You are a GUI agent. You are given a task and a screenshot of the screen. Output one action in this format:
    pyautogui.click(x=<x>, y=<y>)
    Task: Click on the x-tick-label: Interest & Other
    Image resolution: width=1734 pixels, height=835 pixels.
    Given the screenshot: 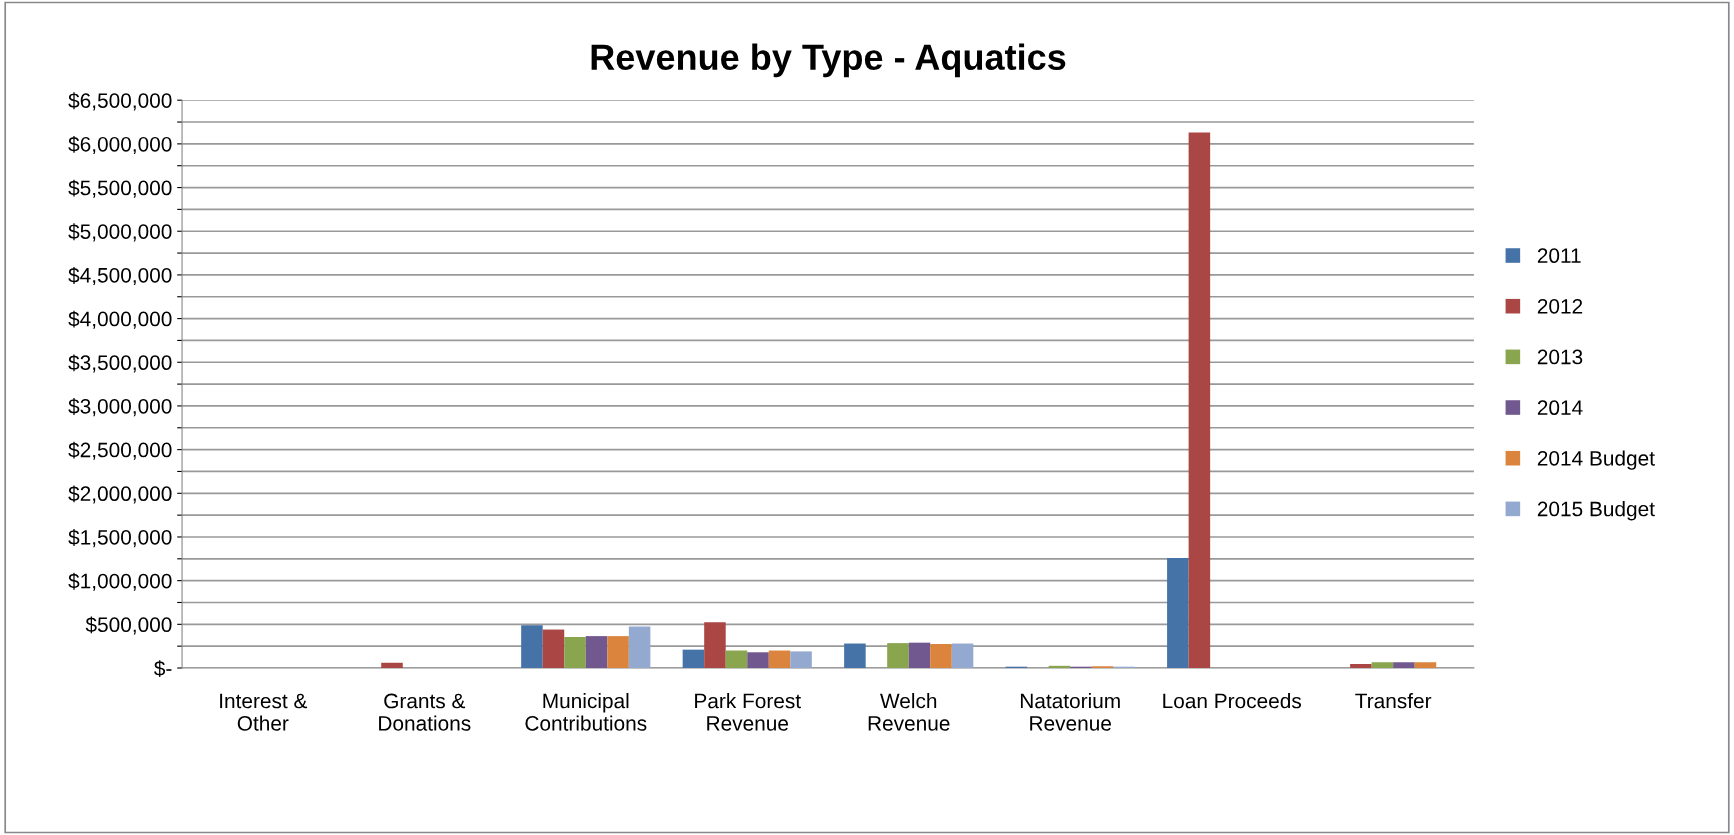 What is the action you would take?
    pyautogui.click(x=264, y=712)
    